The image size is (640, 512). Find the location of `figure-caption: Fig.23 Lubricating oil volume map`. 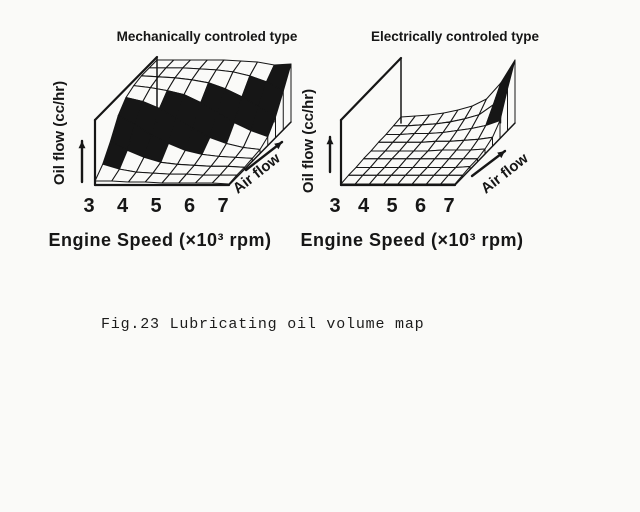

figure-caption: Fig.23 Lubricating oil volume map is located at coordinates (263, 324).